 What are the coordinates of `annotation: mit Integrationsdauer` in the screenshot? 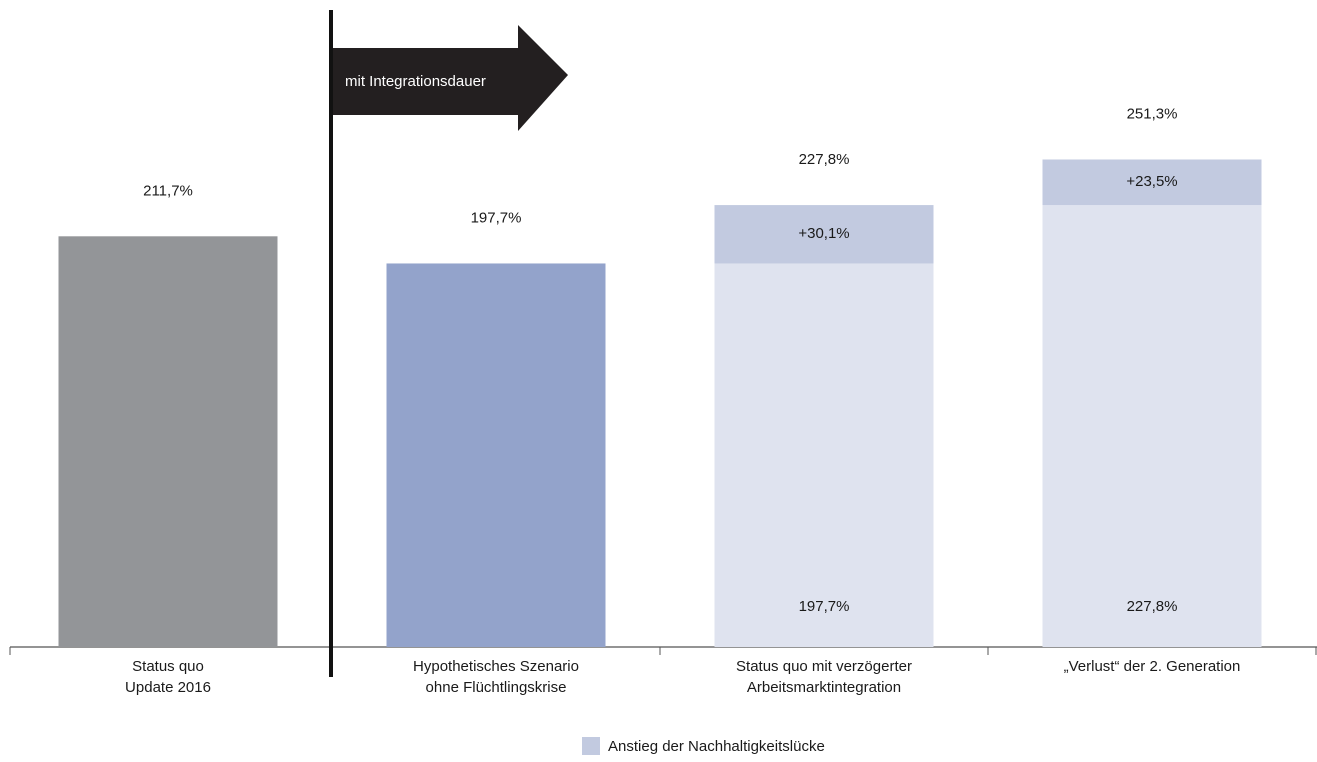 It's located at (415, 81).